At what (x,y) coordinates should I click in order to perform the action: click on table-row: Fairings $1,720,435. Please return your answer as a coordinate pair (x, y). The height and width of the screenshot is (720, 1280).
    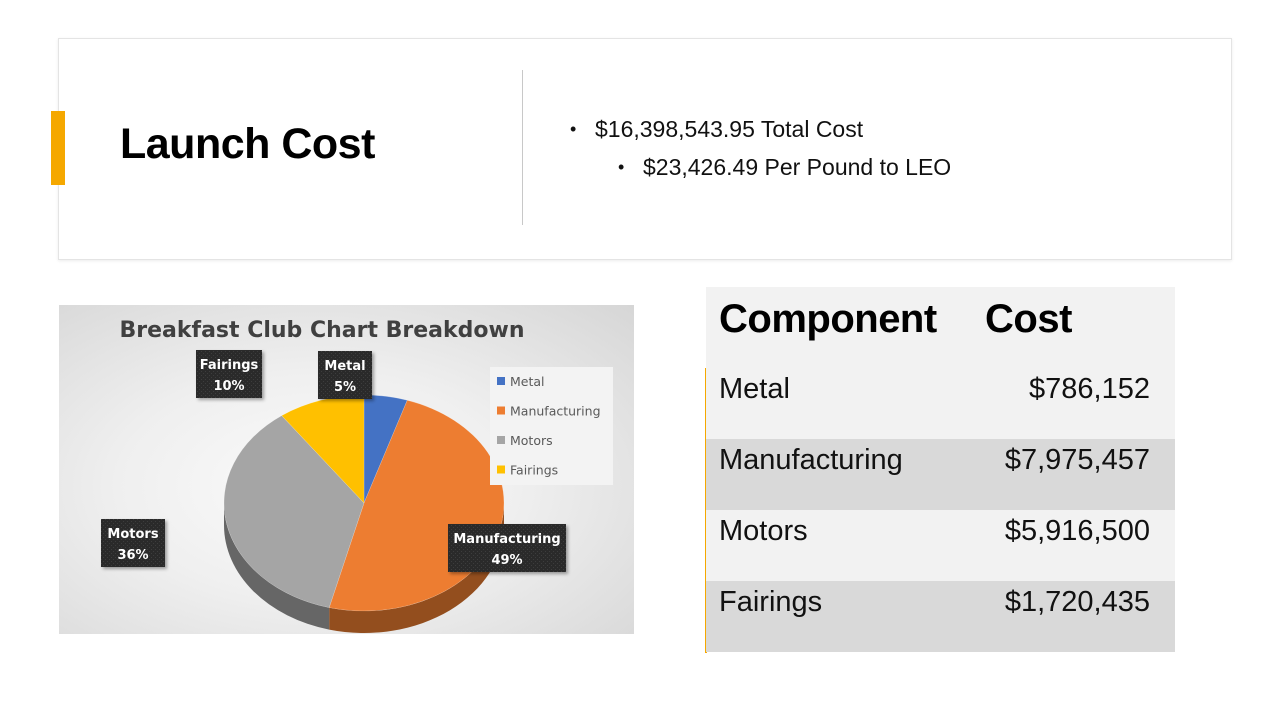
    Looking at the image, I should click on (940, 616).